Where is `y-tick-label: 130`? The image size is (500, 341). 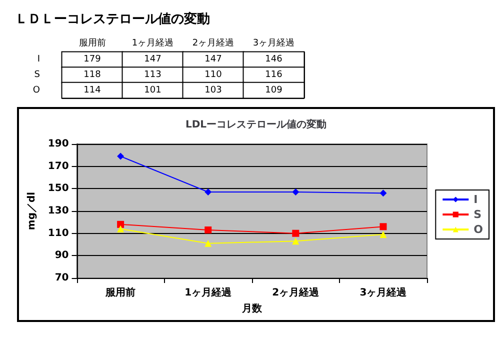
y-tick-label: 130 is located at coordinates (58, 211).